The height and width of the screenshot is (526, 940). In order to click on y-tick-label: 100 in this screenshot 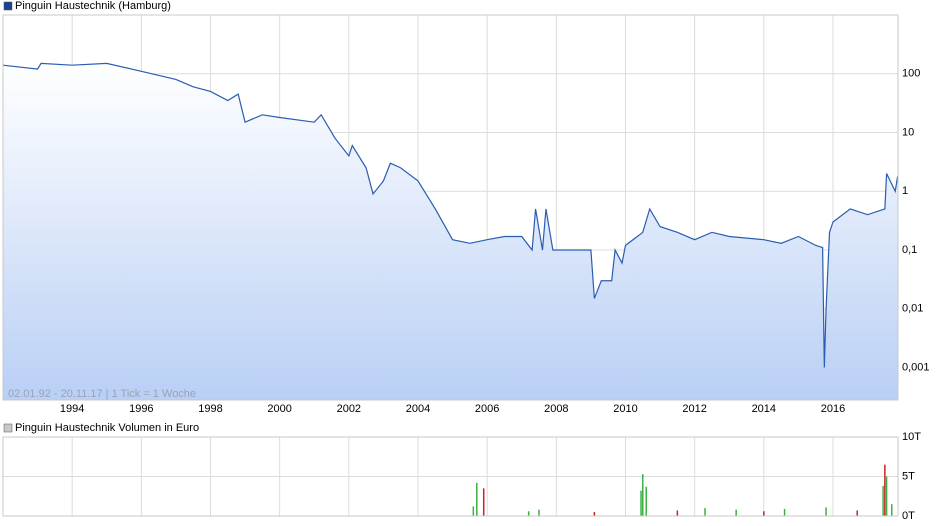, I will do `click(911, 74)`.